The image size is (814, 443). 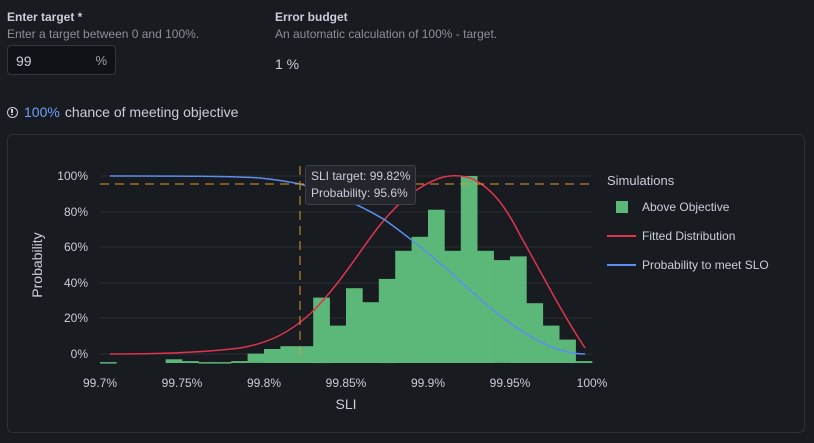 I want to click on x-axis-label: SLI, so click(x=345, y=404).